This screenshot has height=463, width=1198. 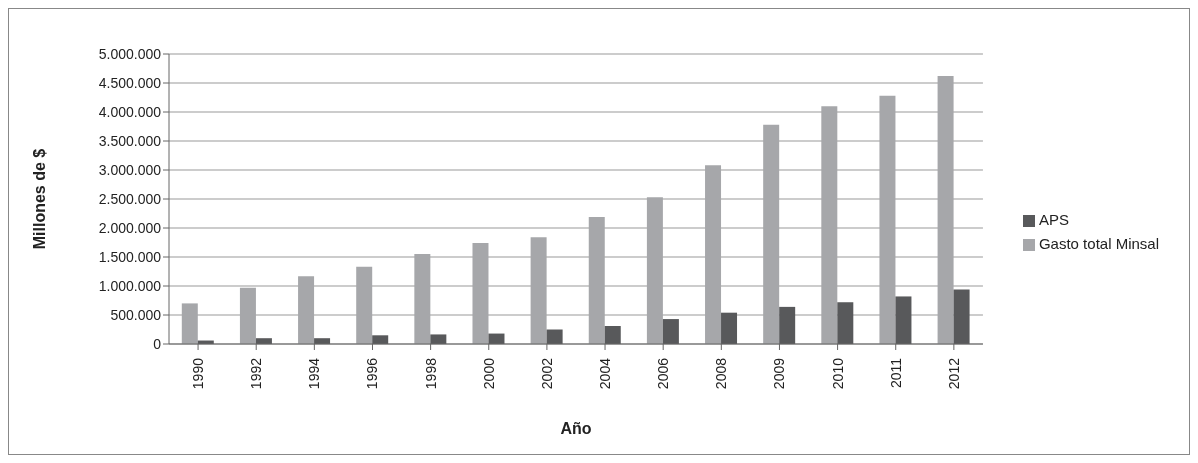 What do you see at coordinates (721, 373) in the screenshot?
I see `x-tick-label: 2008` at bounding box center [721, 373].